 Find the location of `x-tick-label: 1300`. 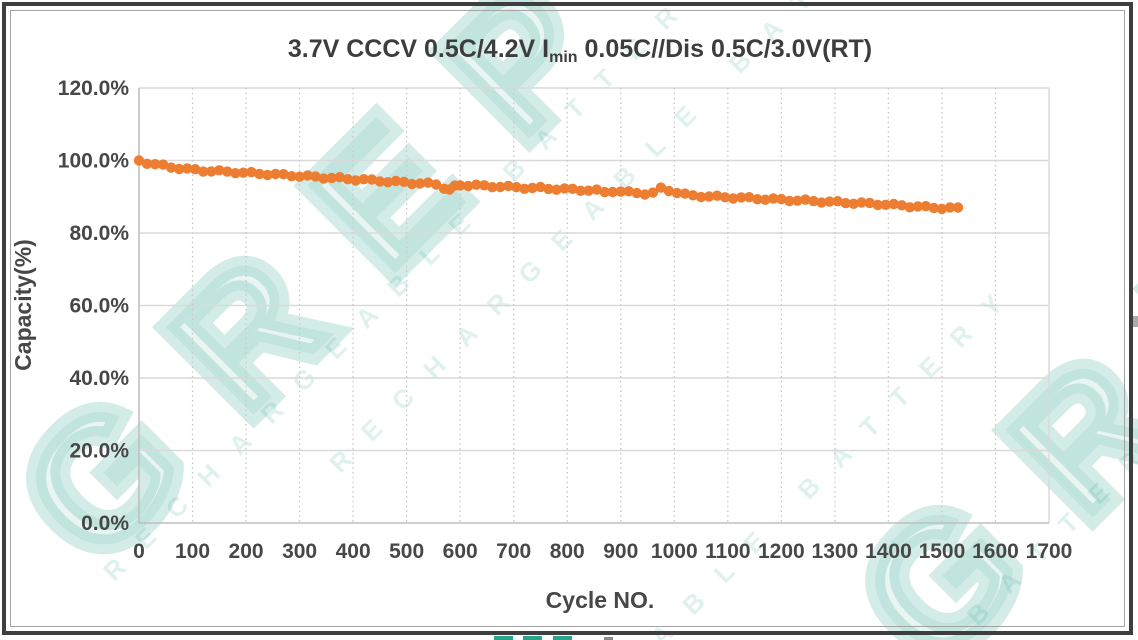

x-tick-label: 1300 is located at coordinates (835, 551).